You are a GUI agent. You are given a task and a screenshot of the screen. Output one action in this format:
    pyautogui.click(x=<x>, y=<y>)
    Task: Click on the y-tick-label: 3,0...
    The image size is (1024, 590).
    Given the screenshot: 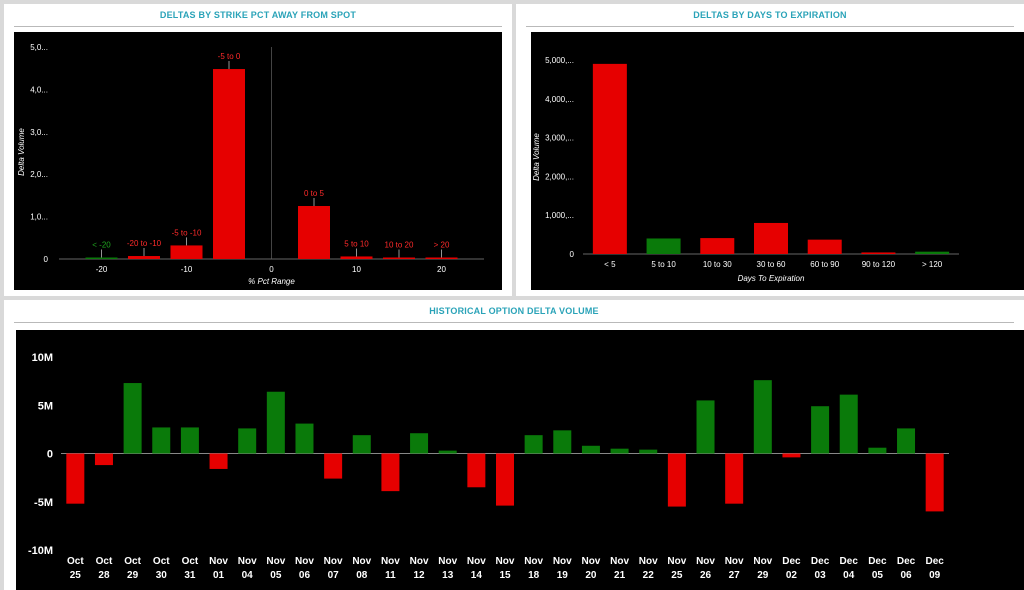 What is the action you would take?
    pyautogui.click(x=39, y=132)
    